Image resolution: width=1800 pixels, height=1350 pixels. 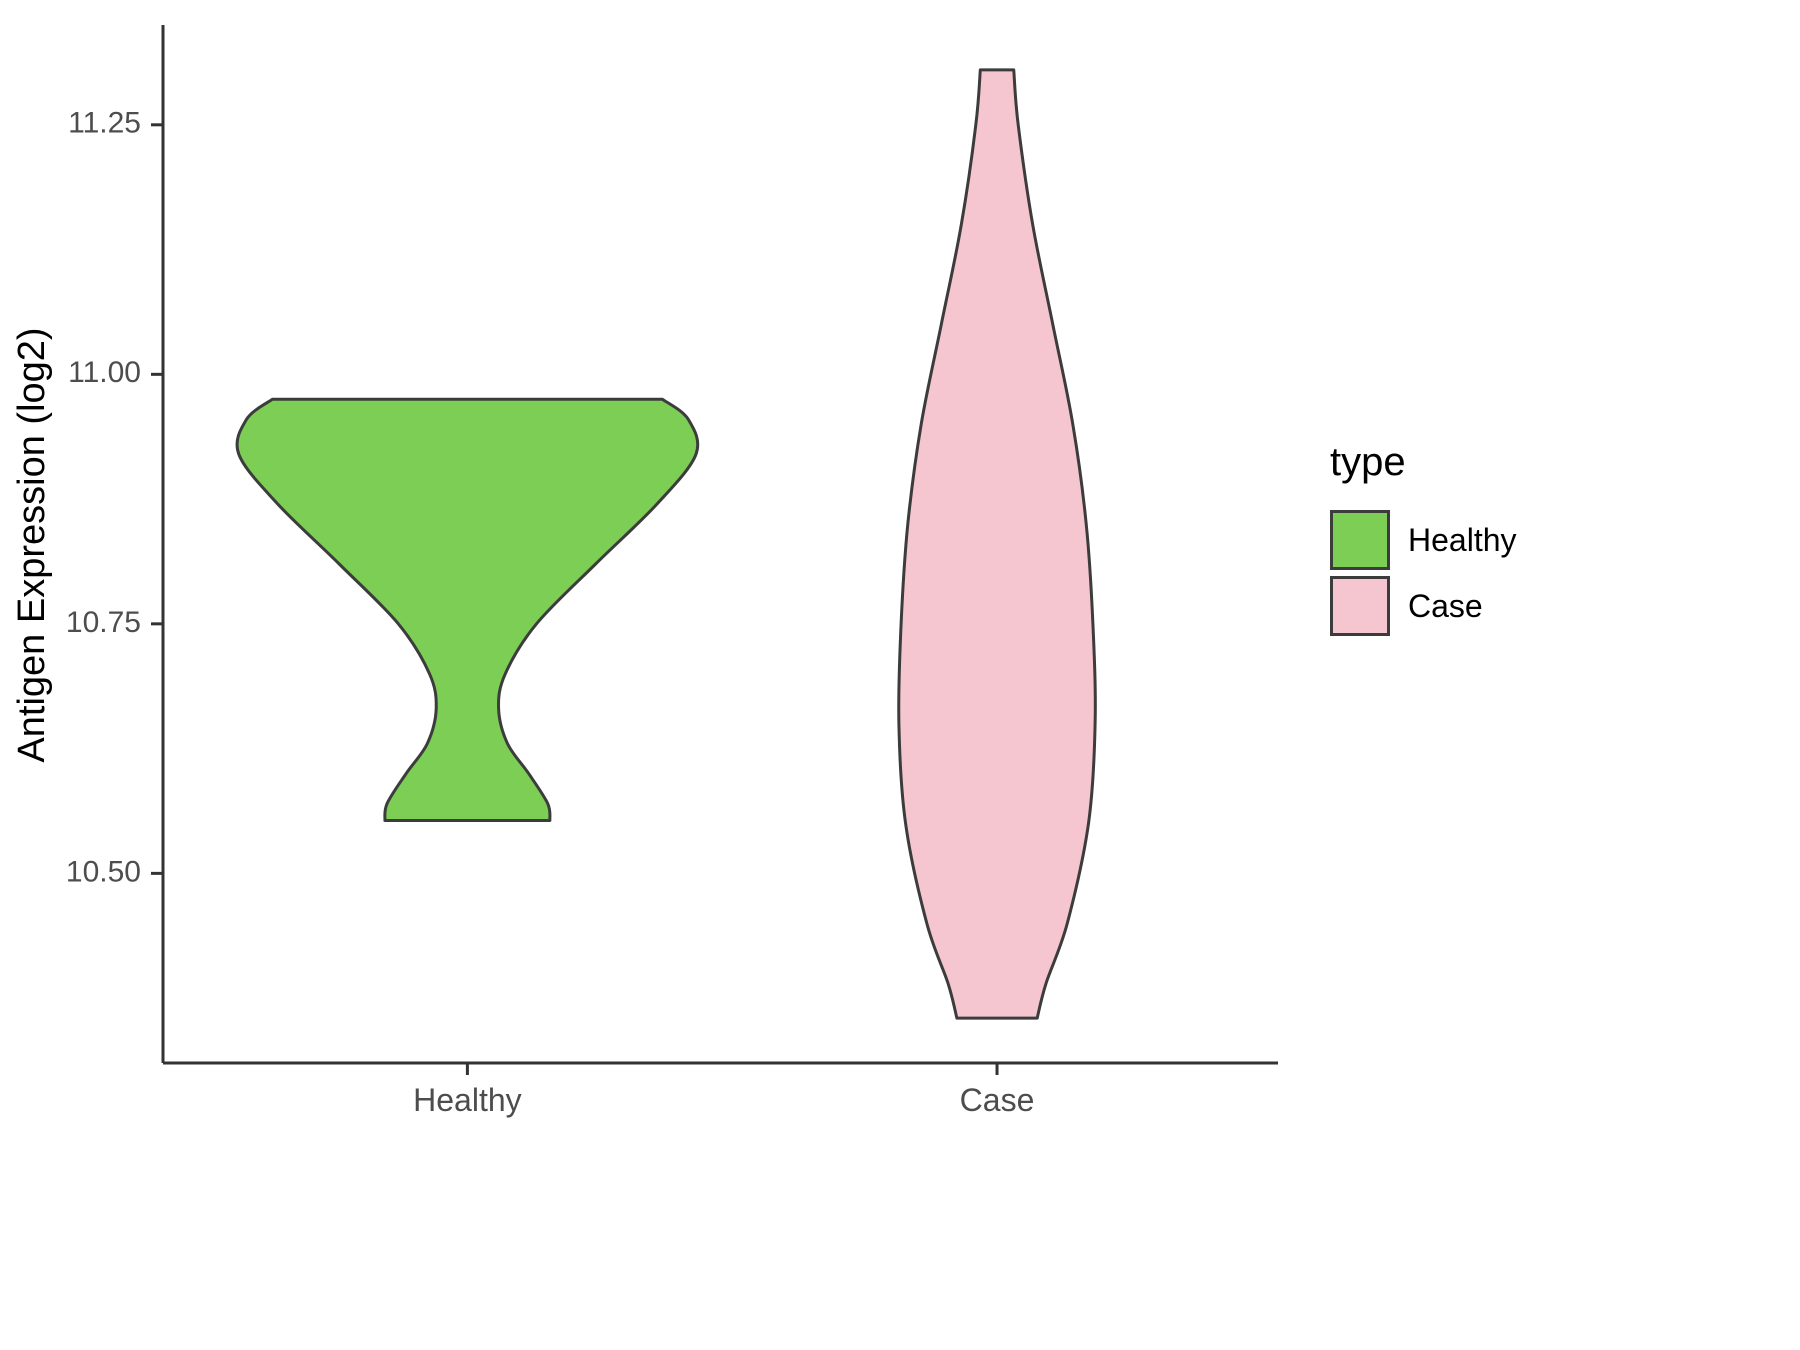 I want to click on legend: type Healthy Case, so click(x=1423, y=539).